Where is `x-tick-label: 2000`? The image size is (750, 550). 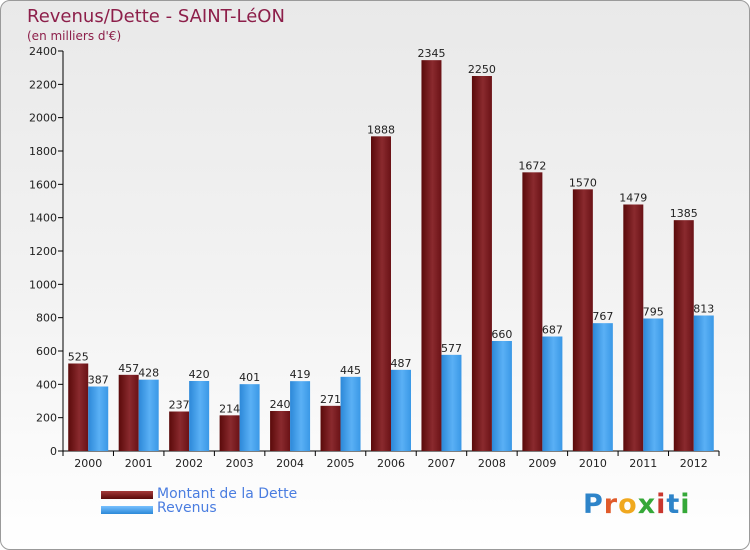
x-tick-label: 2000 is located at coordinates (88, 463).